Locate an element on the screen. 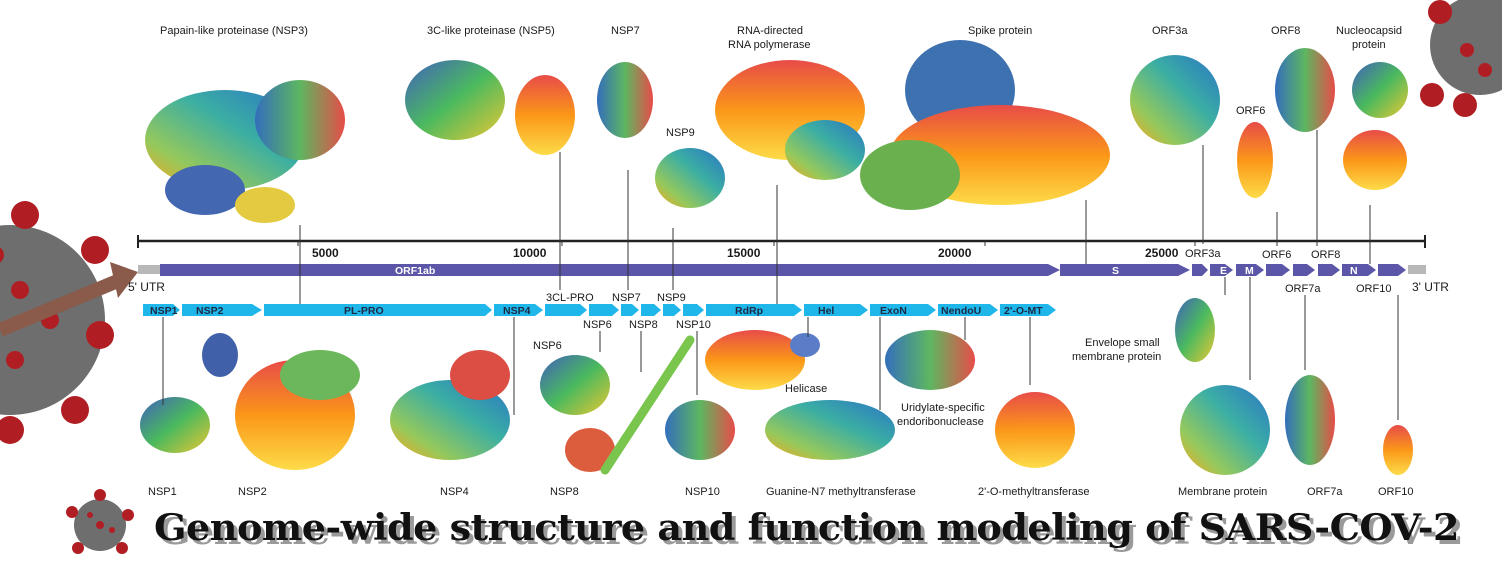 Image resolution: width=1502 pixels, height=575 pixels. nsp-segment-rdrp: RdRp is located at coordinates (749, 311).